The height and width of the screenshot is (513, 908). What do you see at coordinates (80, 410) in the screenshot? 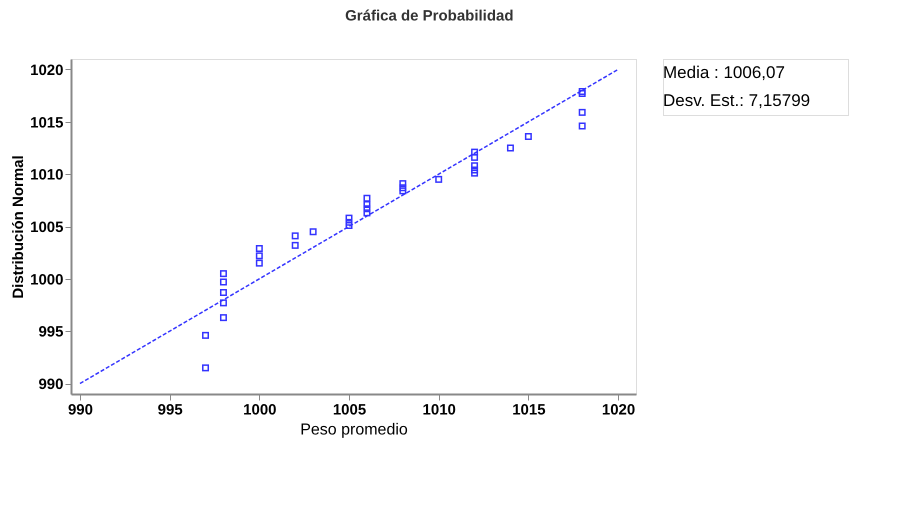
I see `x-tick-label: 990` at bounding box center [80, 410].